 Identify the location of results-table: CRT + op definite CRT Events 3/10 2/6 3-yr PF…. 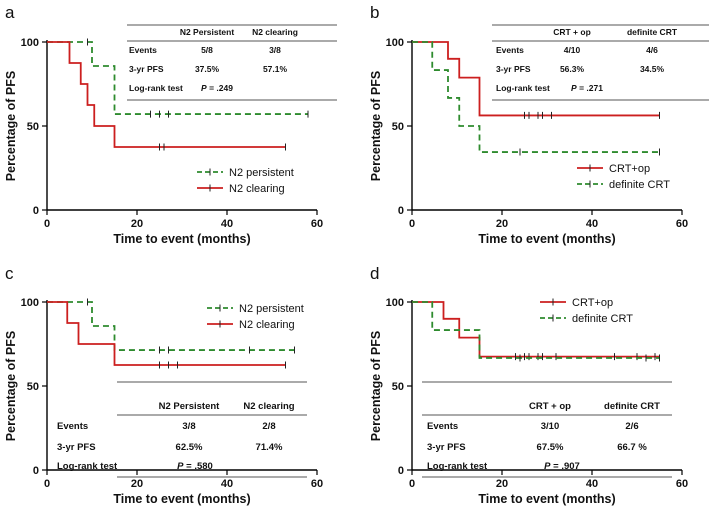
(547, 429).